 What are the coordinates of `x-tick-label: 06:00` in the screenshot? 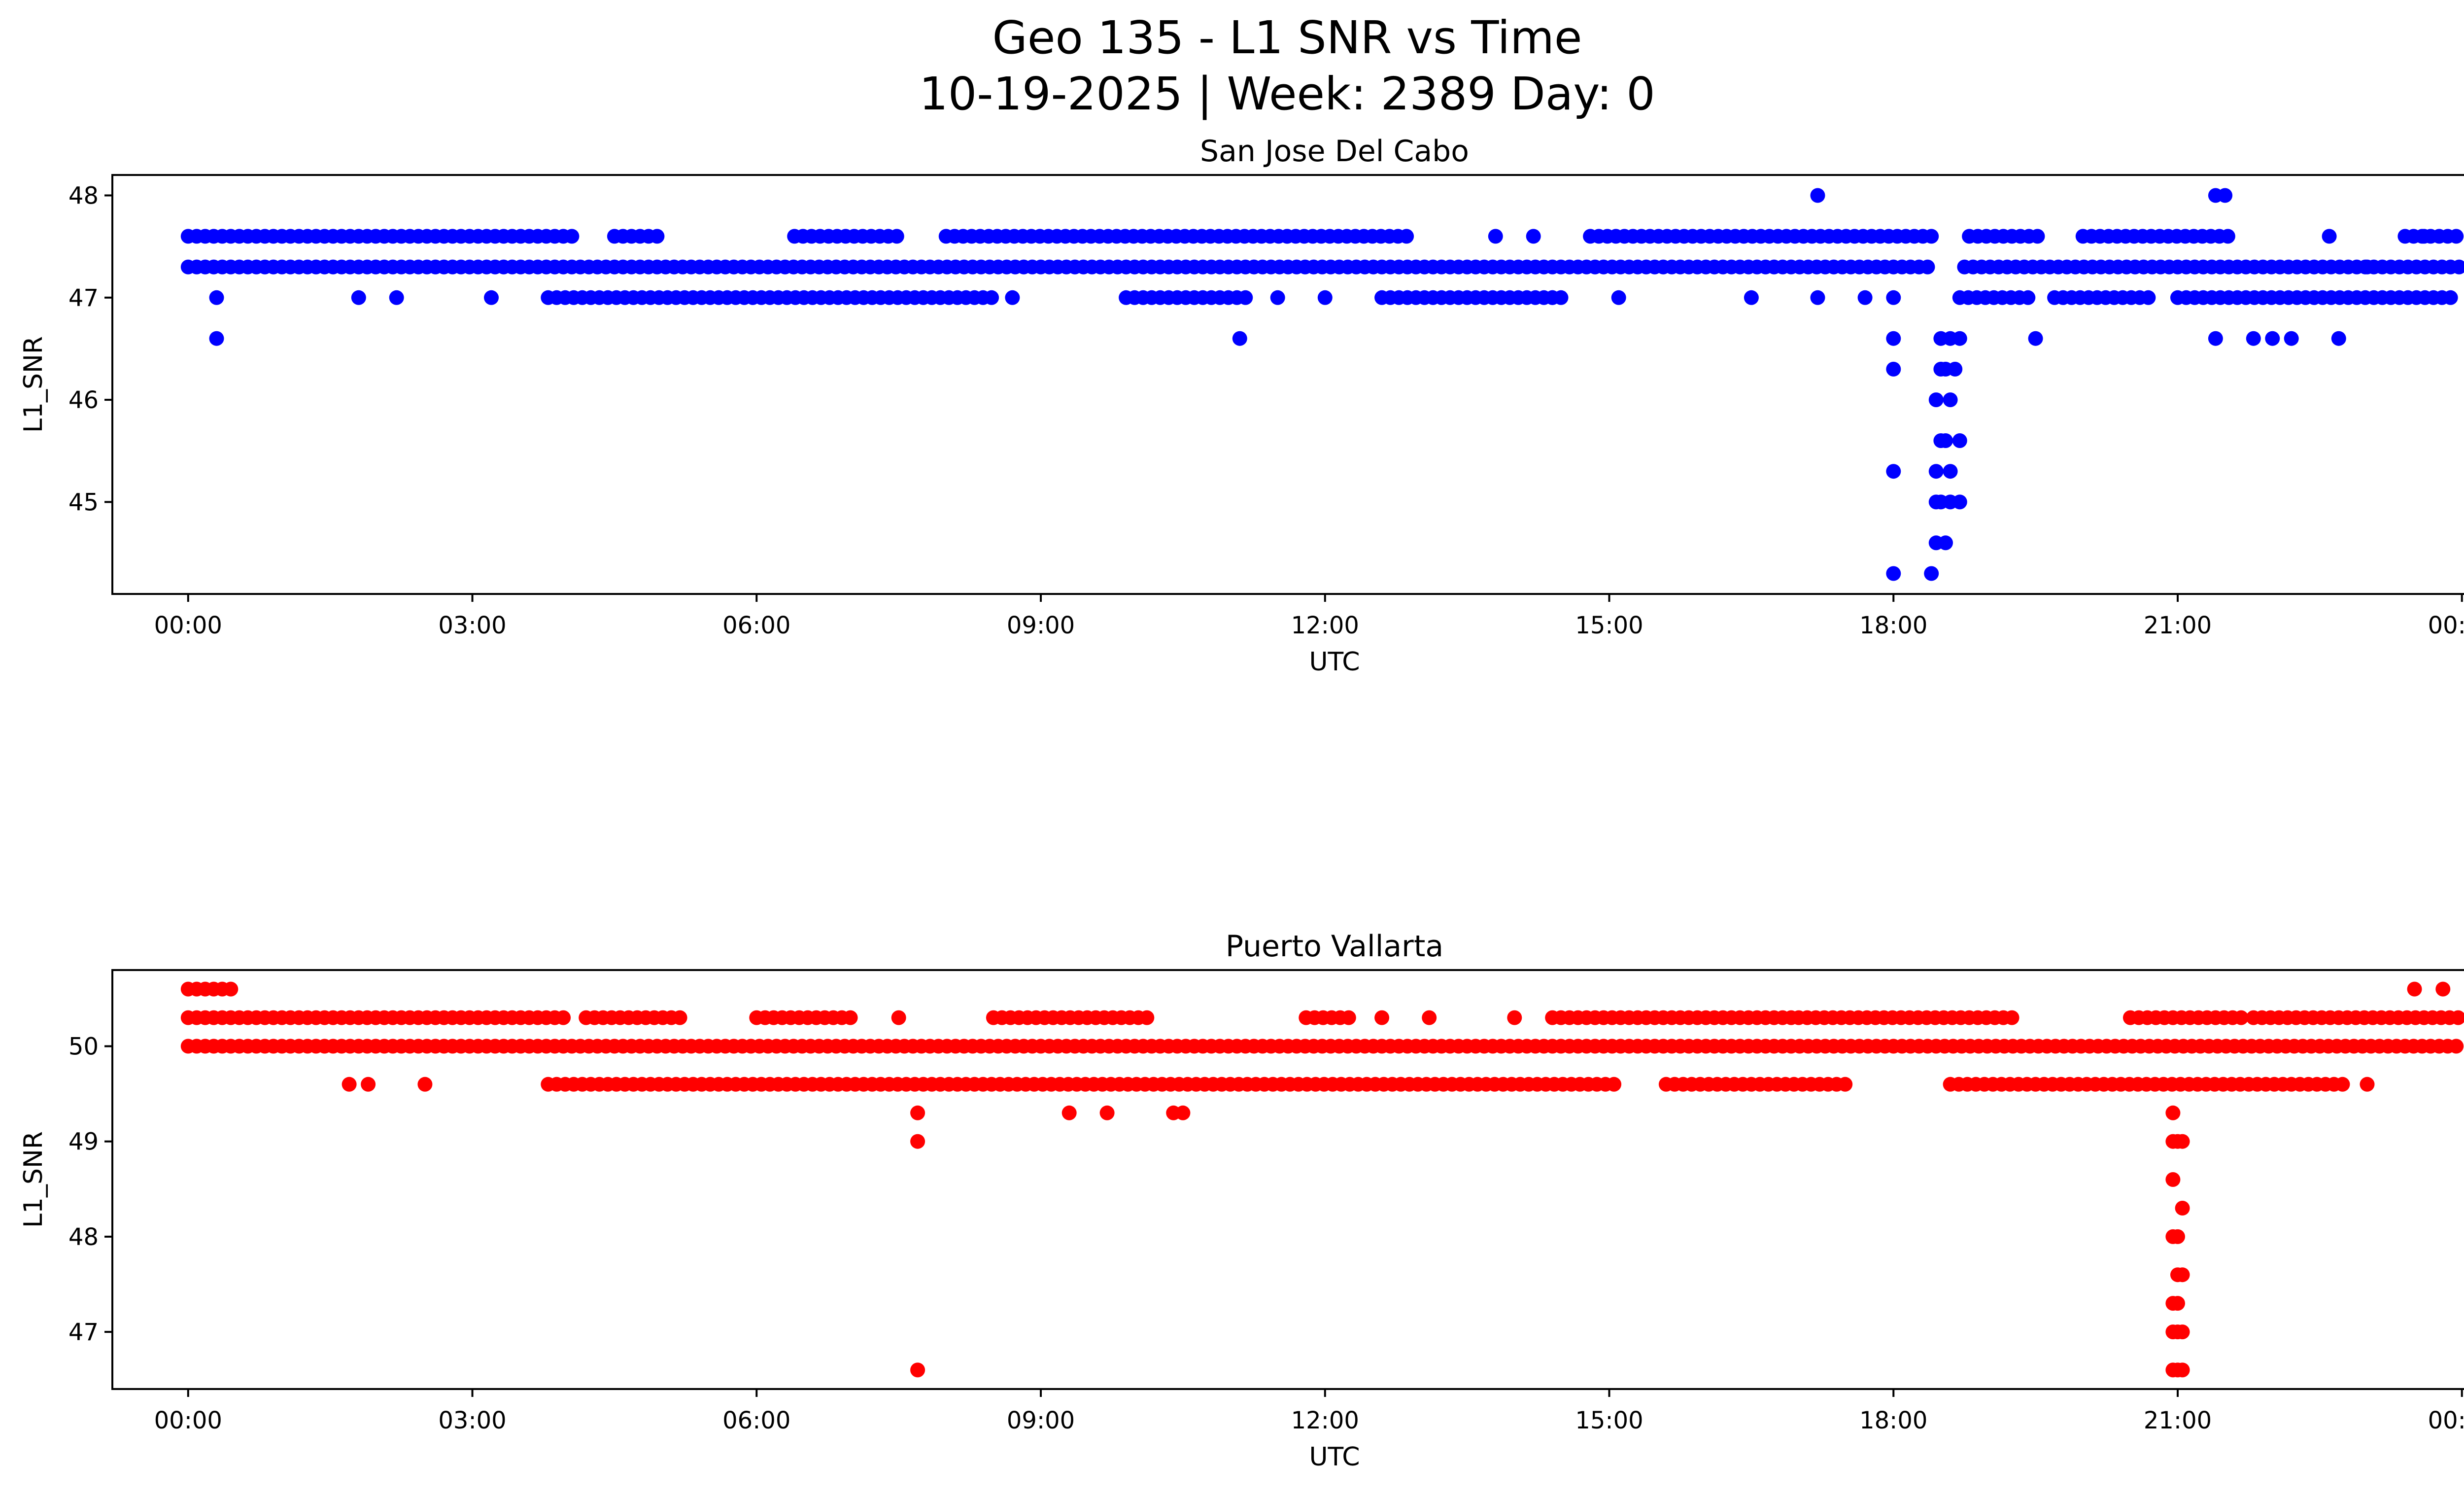 It's located at (756, 625).